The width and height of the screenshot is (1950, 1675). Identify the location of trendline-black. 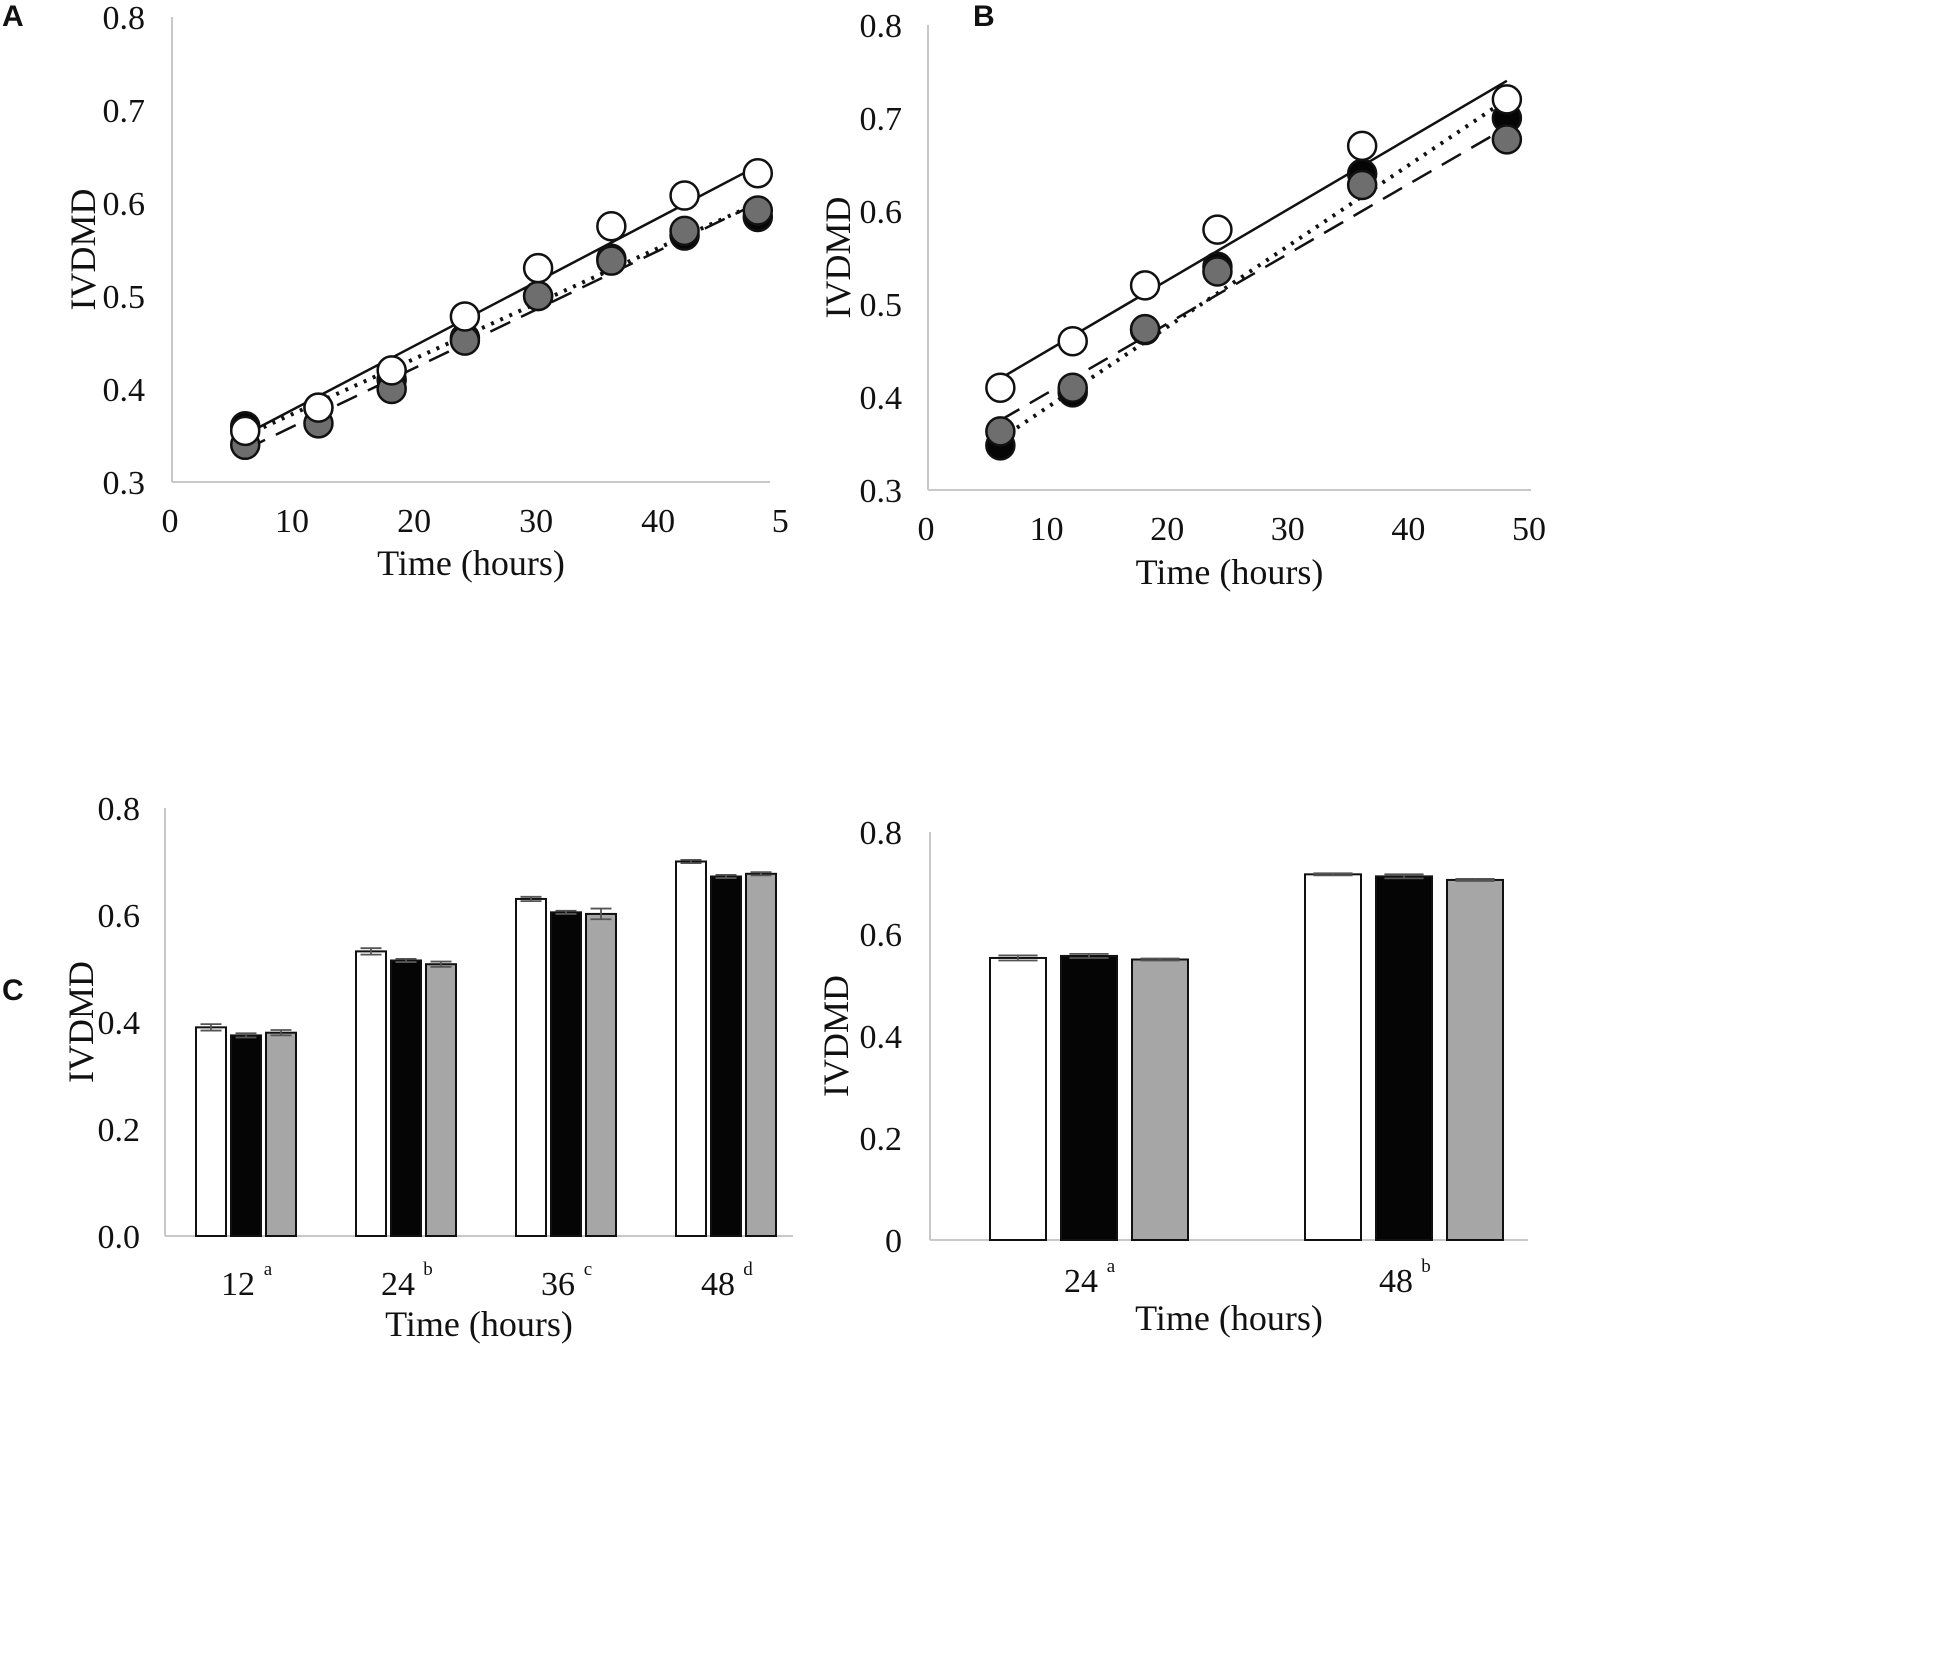
(501, 319).